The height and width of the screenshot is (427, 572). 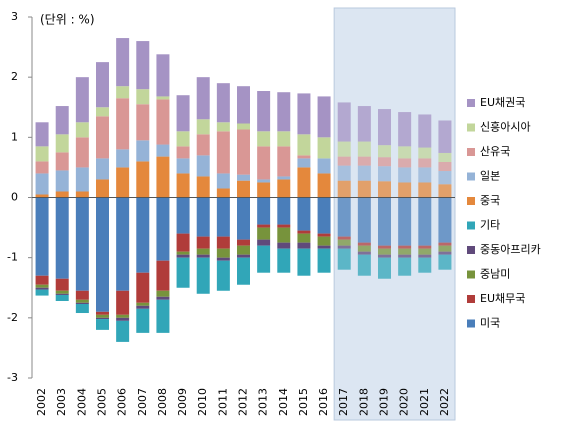 I want to click on x-tick-label: 2017, so click(x=343, y=402).